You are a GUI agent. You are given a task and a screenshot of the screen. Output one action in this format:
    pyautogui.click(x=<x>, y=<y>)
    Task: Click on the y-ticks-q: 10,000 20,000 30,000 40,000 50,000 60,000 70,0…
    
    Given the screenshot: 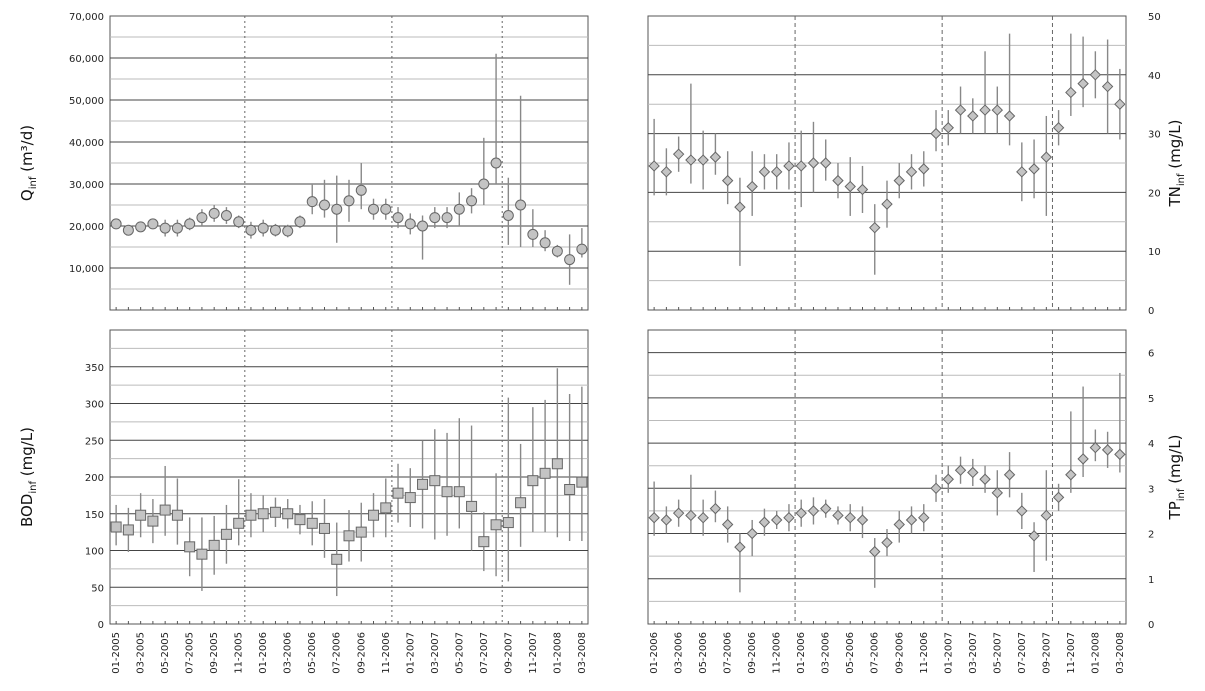 What is the action you would take?
    pyautogui.click(x=86, y=143)
    